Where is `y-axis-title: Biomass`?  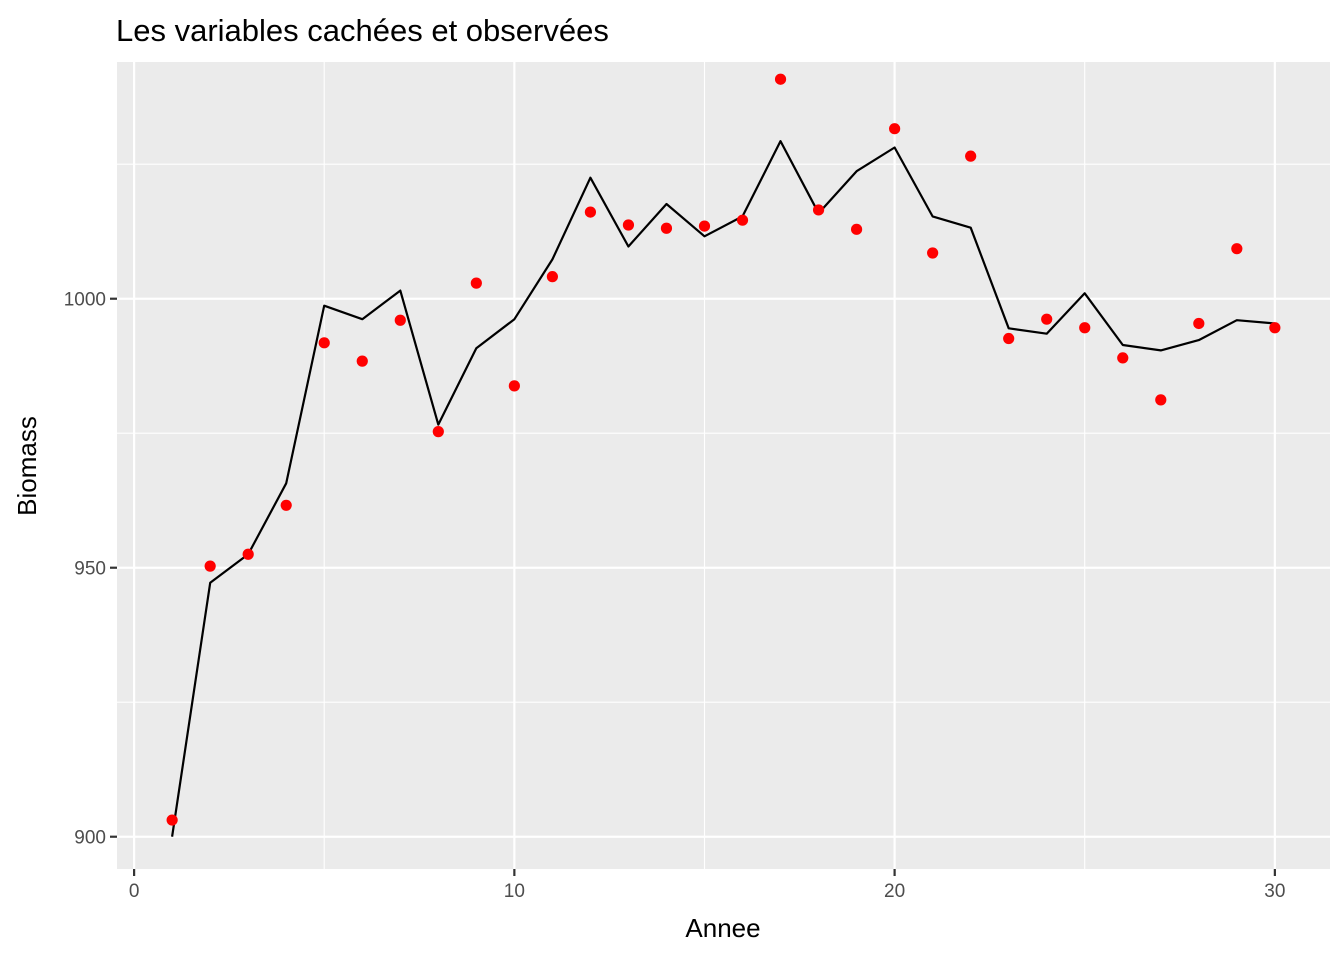
y-axis-title: Biomass is located at coordinates (27, 466).